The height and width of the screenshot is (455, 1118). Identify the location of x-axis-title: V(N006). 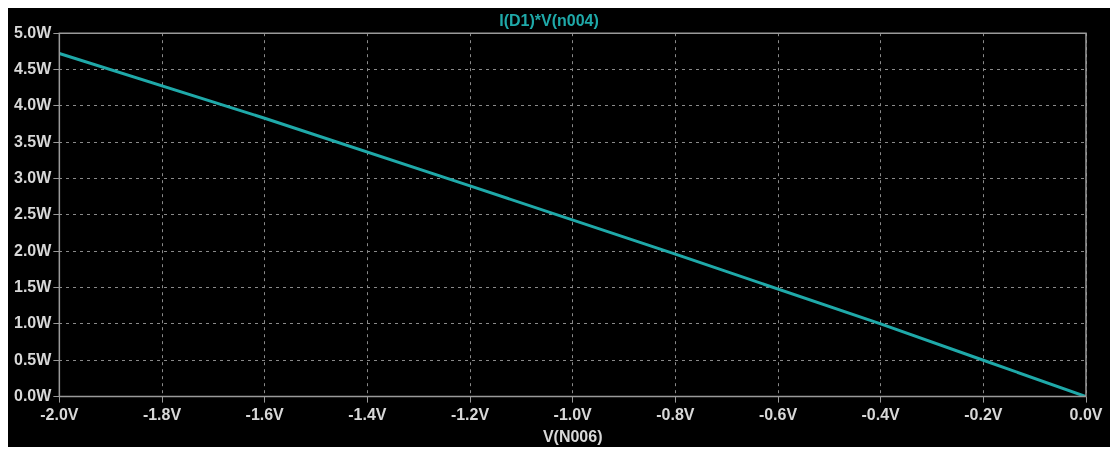
(572, 436).